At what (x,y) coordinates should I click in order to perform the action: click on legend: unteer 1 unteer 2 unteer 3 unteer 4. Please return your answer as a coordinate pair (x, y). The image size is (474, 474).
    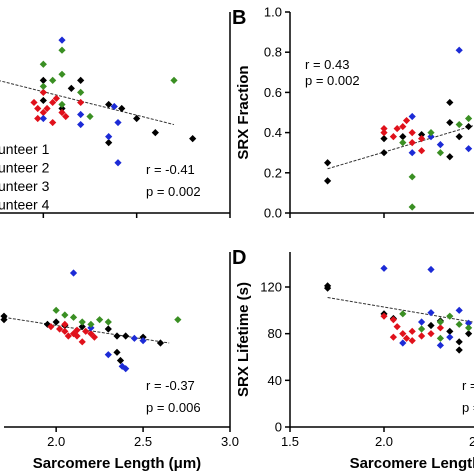
    Looking at the image, I should click on (25, 177).